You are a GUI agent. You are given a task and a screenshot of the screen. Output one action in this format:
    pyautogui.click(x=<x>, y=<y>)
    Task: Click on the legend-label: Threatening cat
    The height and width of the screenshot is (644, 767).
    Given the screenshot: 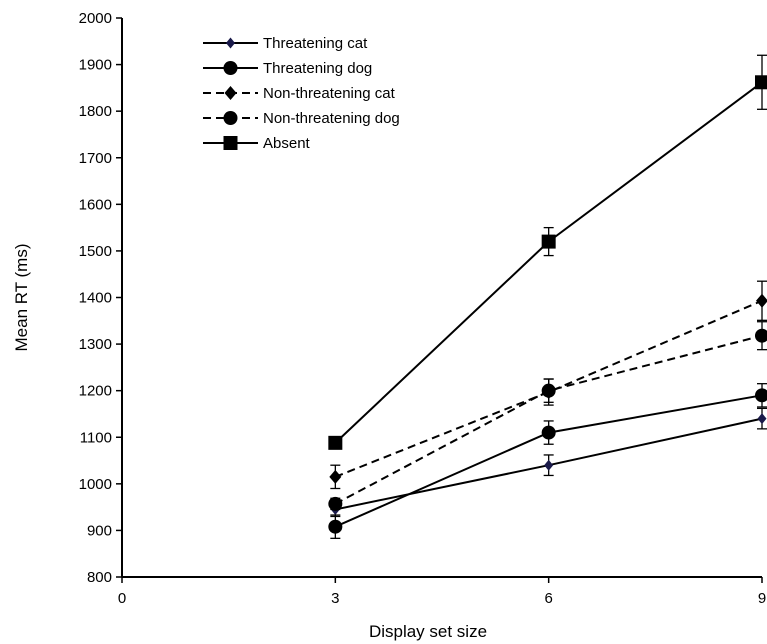 What is the action you would take?
    pyautogui.click(x=315, y=43)
    